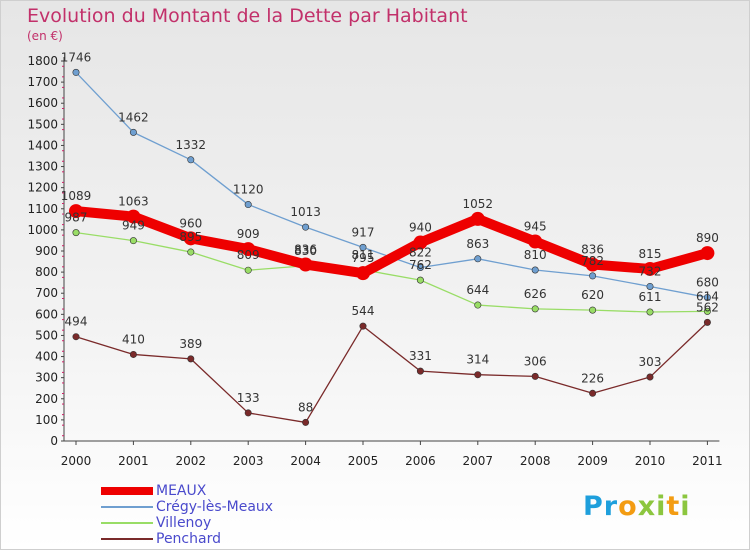  I want to click on series-line-villenoy, so click(391, 272).